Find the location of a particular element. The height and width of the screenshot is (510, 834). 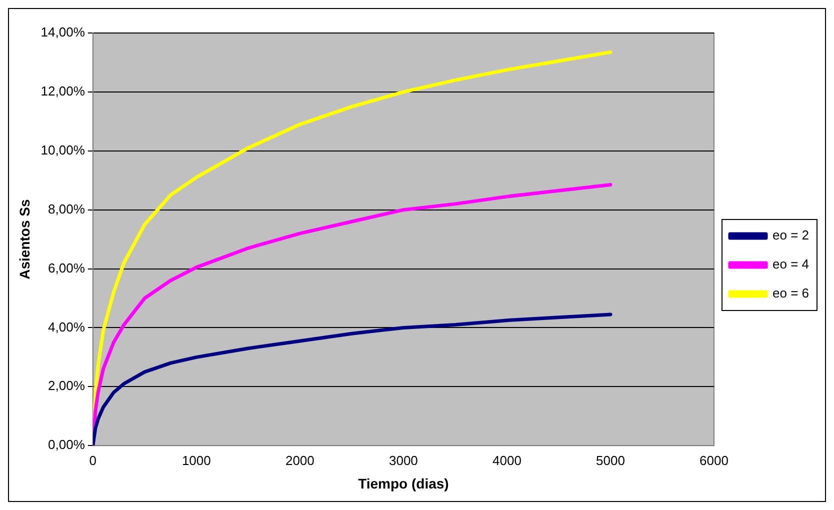

x-tick-label: 3000 is located at coordinates (403, 460).